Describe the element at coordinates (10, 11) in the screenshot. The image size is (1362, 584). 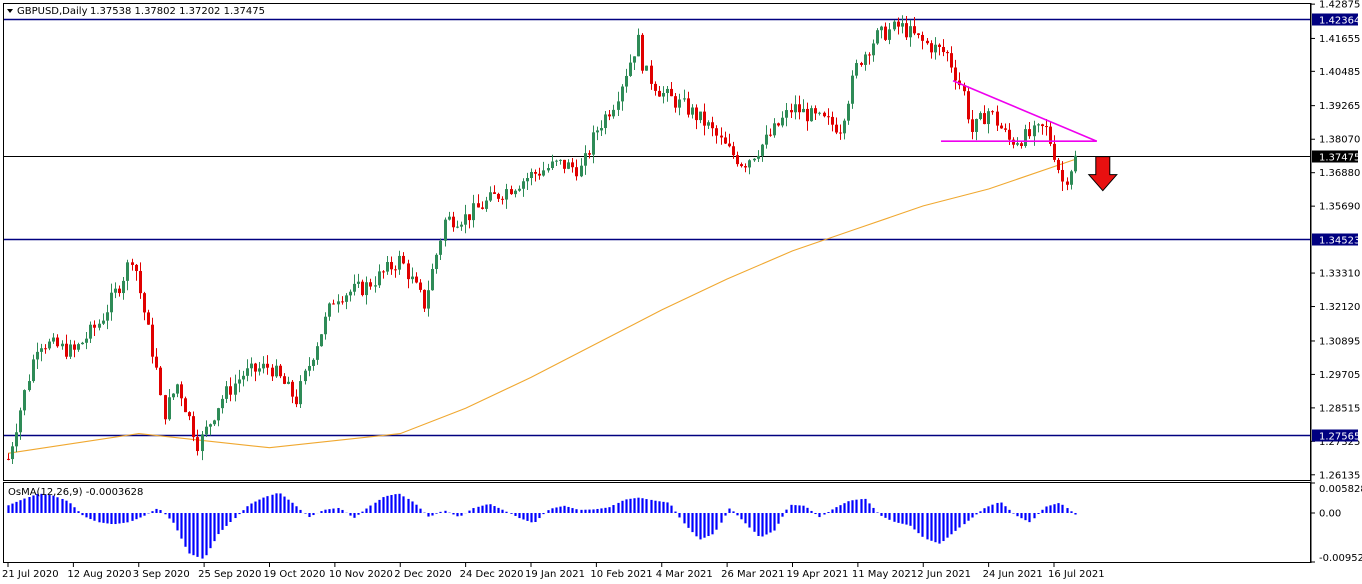
I see `symbol-dropdown-icon` at that location.